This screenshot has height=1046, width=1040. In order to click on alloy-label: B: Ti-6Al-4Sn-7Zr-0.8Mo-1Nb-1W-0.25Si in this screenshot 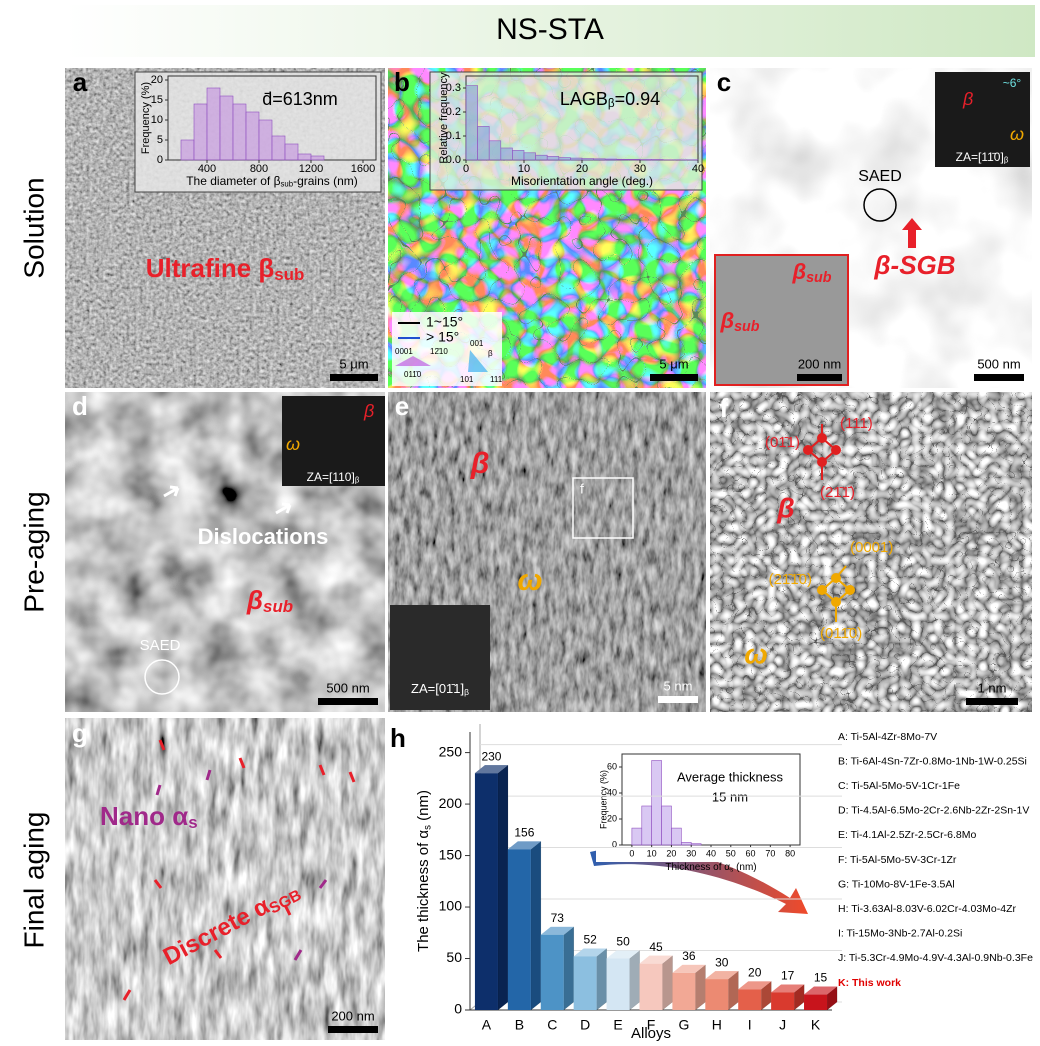, I will do `click(932, 761)`.